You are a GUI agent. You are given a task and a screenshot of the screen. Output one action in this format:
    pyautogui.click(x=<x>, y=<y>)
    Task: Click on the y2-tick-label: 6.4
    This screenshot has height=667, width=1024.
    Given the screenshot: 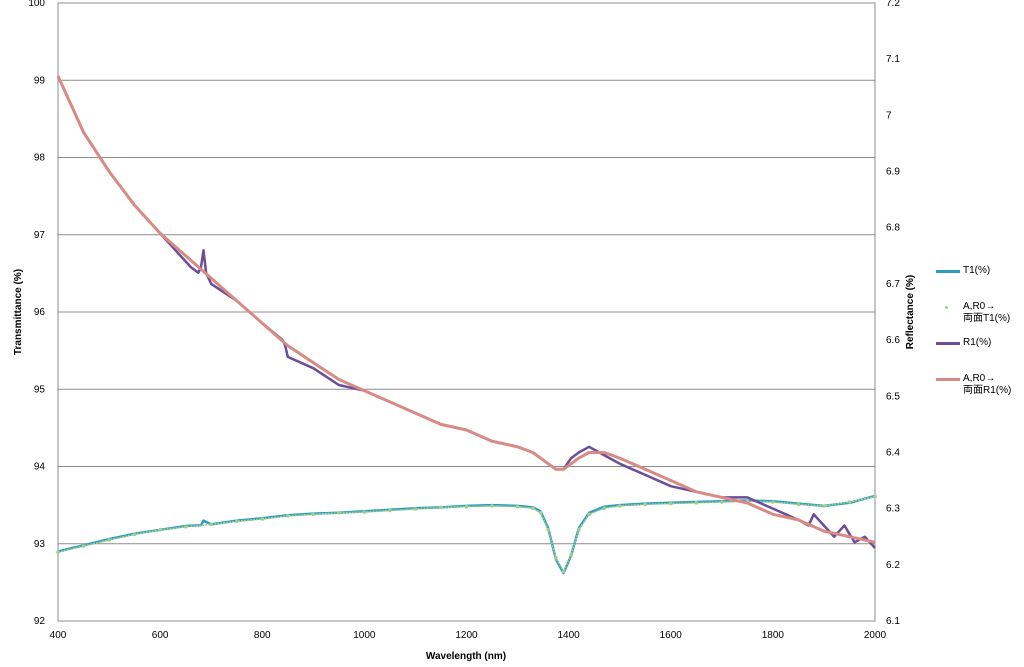 What is the action you would take?
    pyautogui.click(x=893, y=452)
    